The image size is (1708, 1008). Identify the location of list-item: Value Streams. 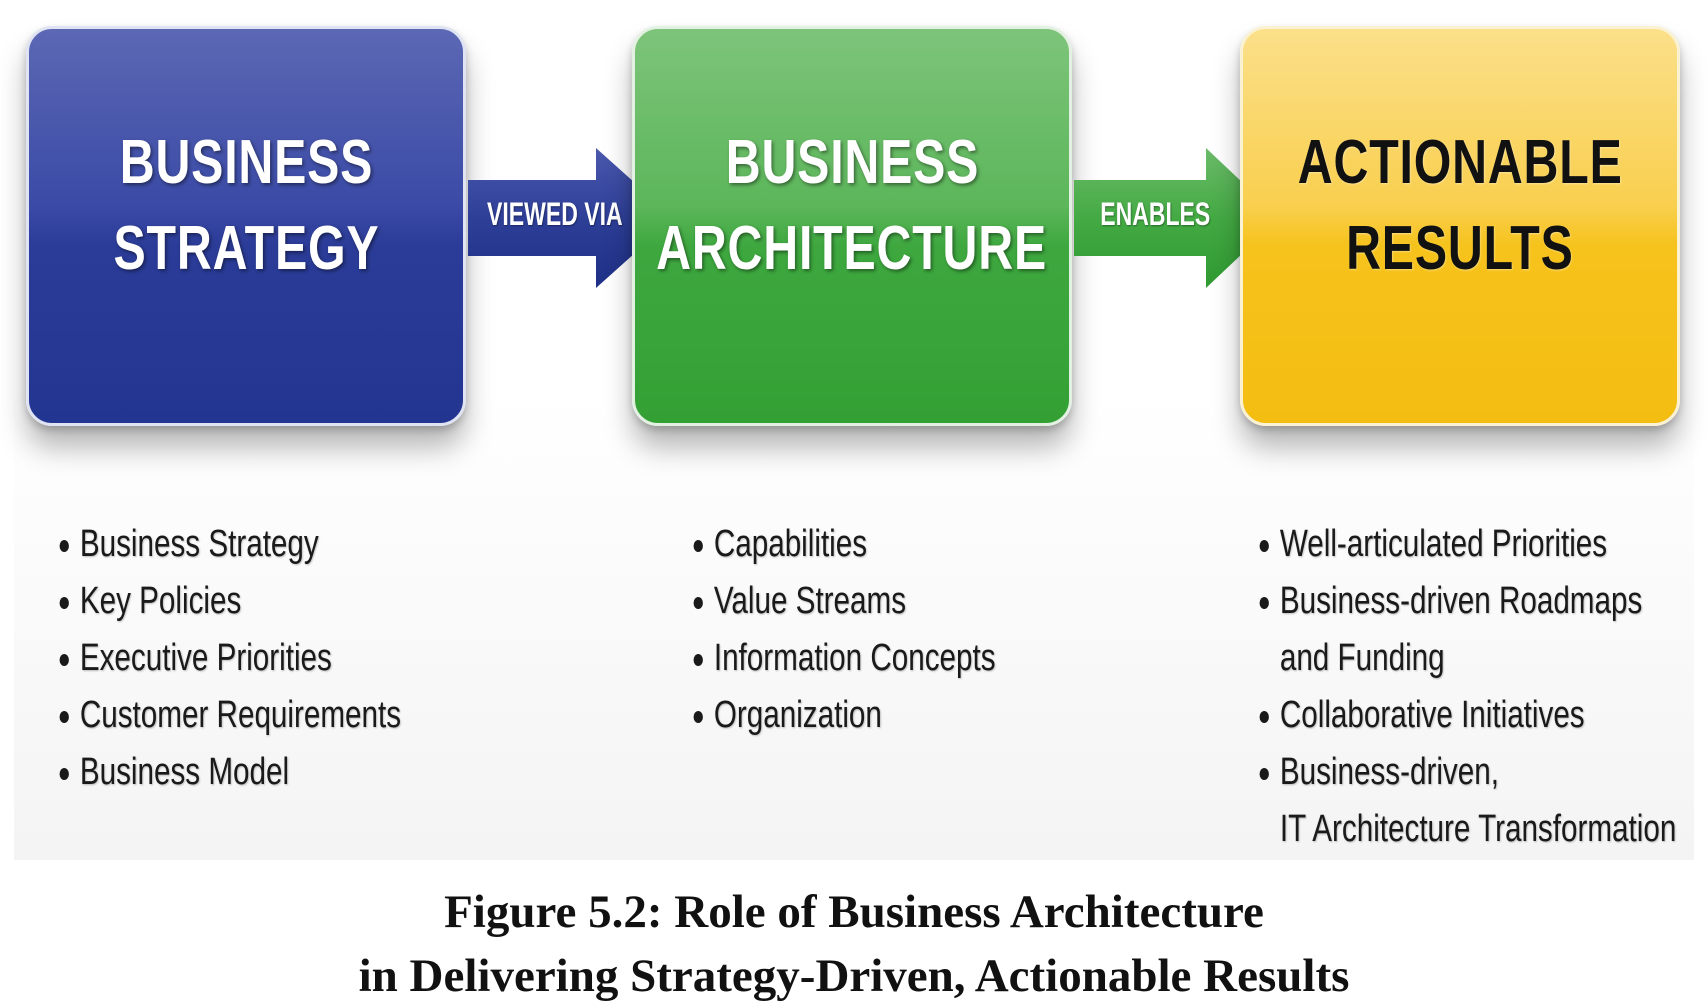
(844, 601).